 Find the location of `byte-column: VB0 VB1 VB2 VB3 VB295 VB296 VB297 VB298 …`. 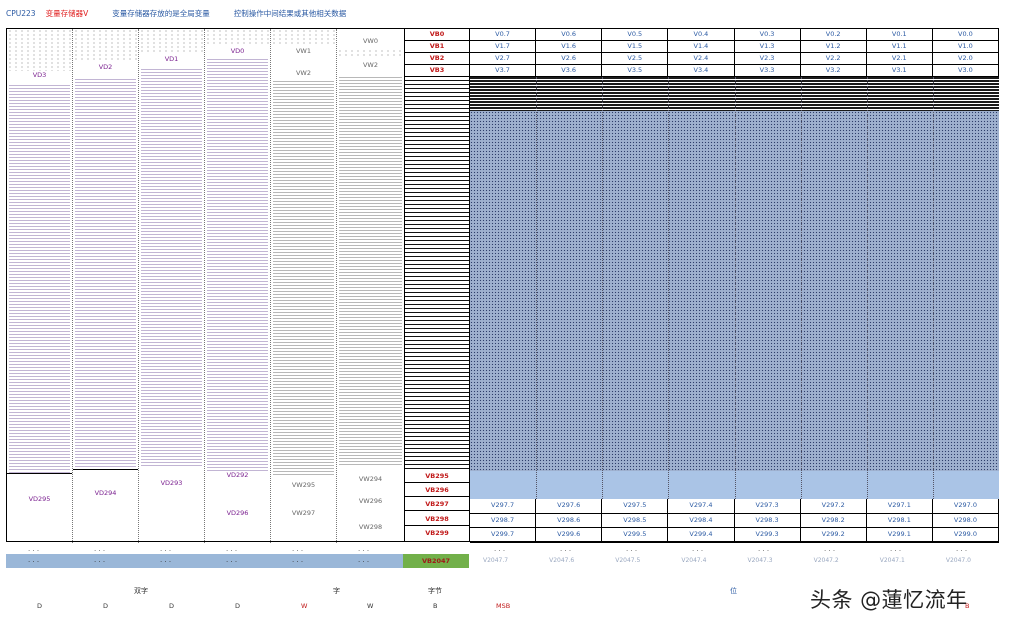

byte-column: VB0 VB1 VB2 VB3 VB295 VB296 VB297 VB298 … is located at coordinates (437, 285).